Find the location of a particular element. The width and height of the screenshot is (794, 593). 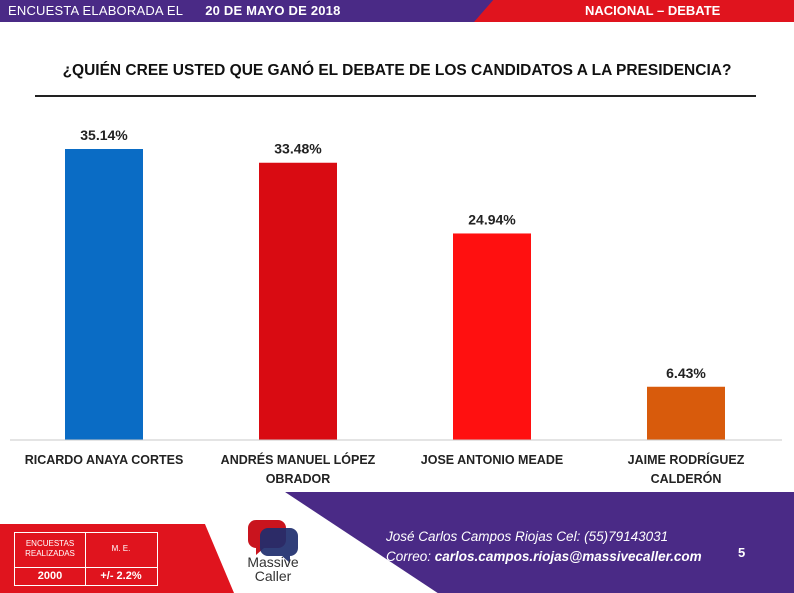

contact-email-label: Correo: is located at coordinates (409, 556).